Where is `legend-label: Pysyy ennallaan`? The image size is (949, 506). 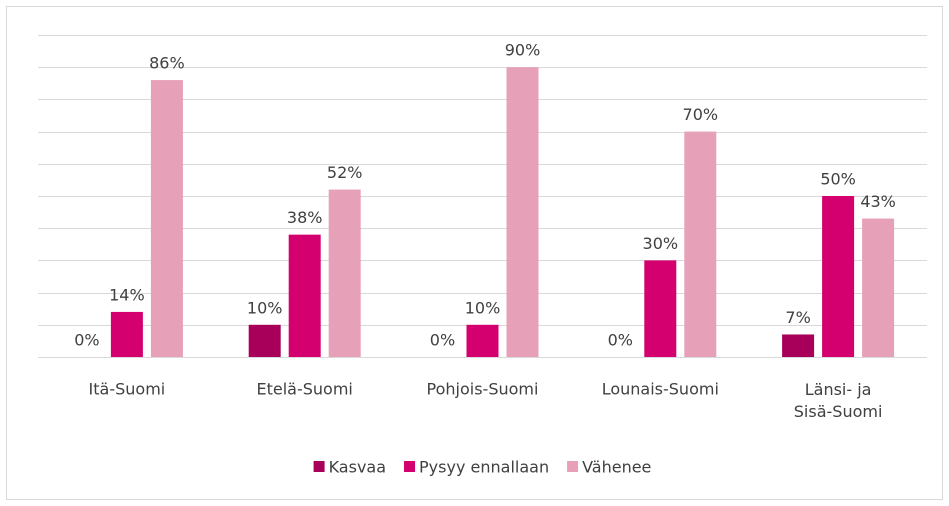 legend-label: Pysyy ennallaan is located at coordinates (484, 467).